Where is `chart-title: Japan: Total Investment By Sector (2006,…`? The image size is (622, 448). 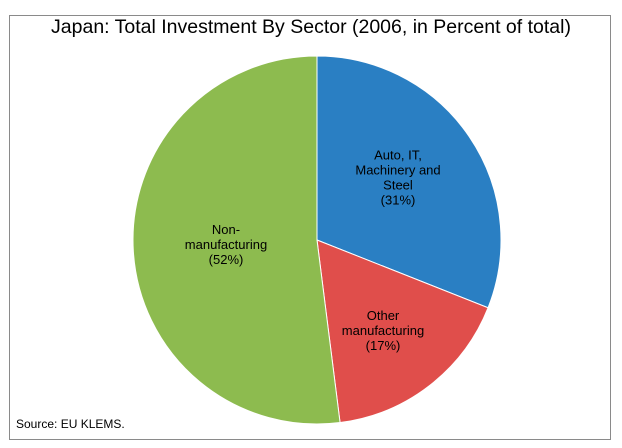 chart-title: Japan: Total Investment By Sector (2006,… is located at coordinates (311, 27).